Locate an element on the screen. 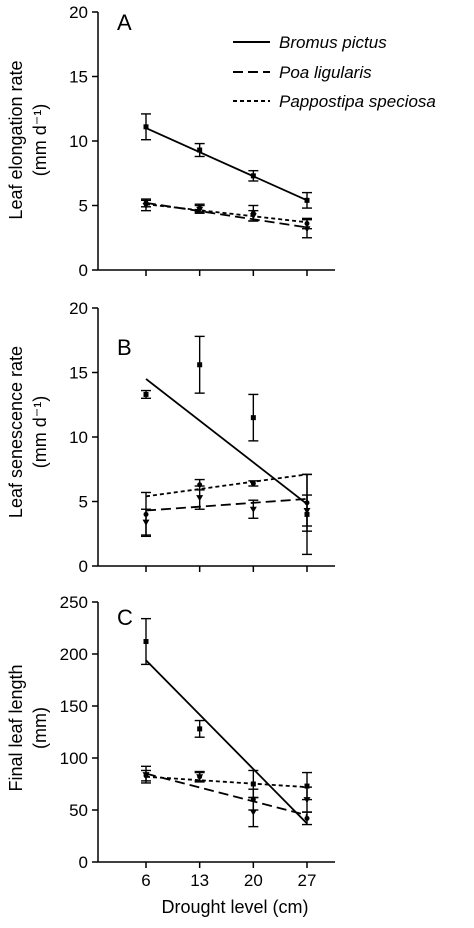 This screenshot has height=928, width=474. panel-letter-c: C is located at coordinates (125, 617).